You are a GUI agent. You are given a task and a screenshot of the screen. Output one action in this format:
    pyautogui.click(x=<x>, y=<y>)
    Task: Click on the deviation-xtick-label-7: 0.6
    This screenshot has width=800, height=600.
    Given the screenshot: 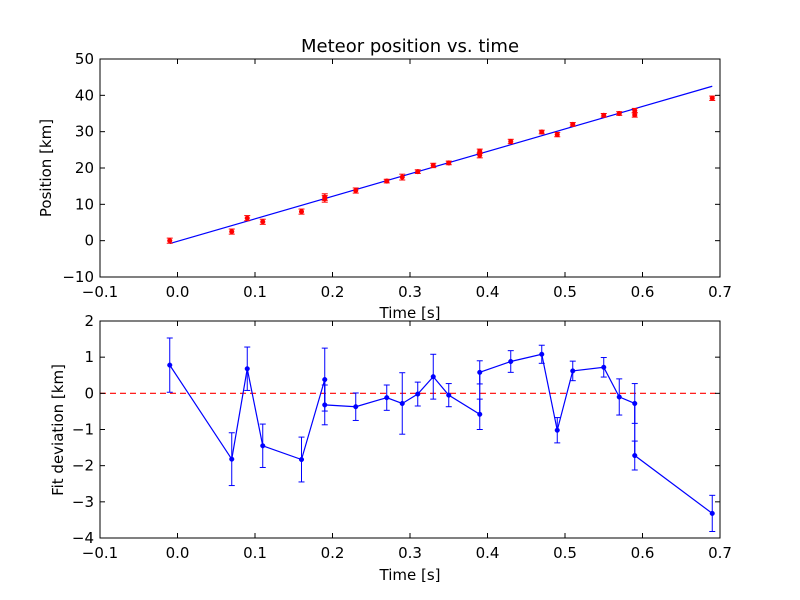 What is the action you would take?
    pyautogui.click(x=643, y=553)
    